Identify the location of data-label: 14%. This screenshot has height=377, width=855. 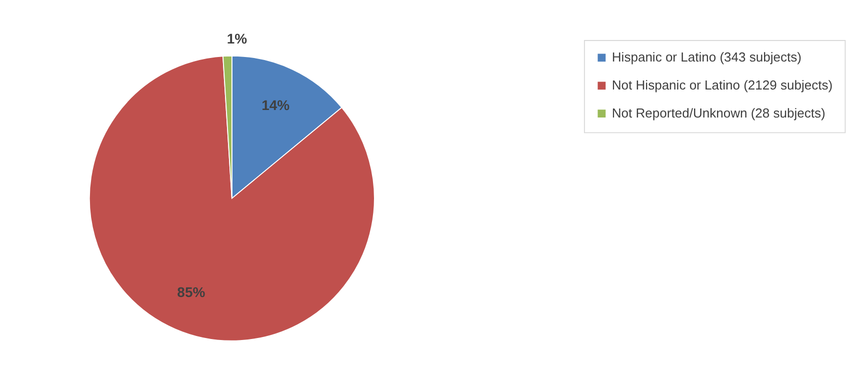
(276, 105).